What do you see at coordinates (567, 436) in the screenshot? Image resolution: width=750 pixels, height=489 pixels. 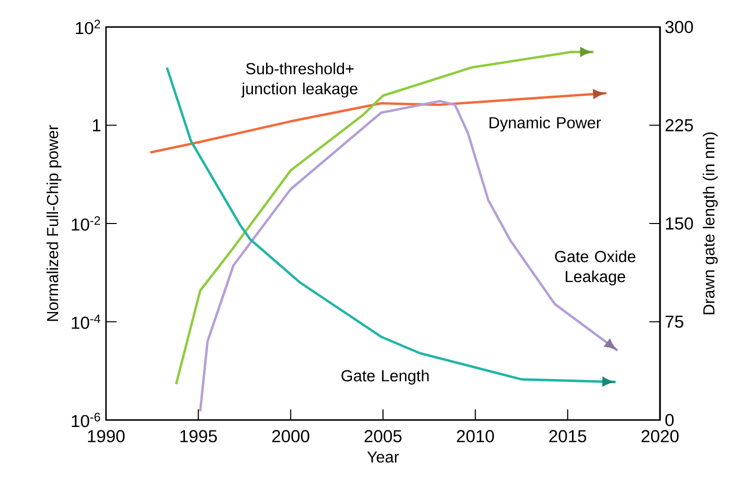 I see `x-tick-label: 2015` at bounding box center [567, 436].